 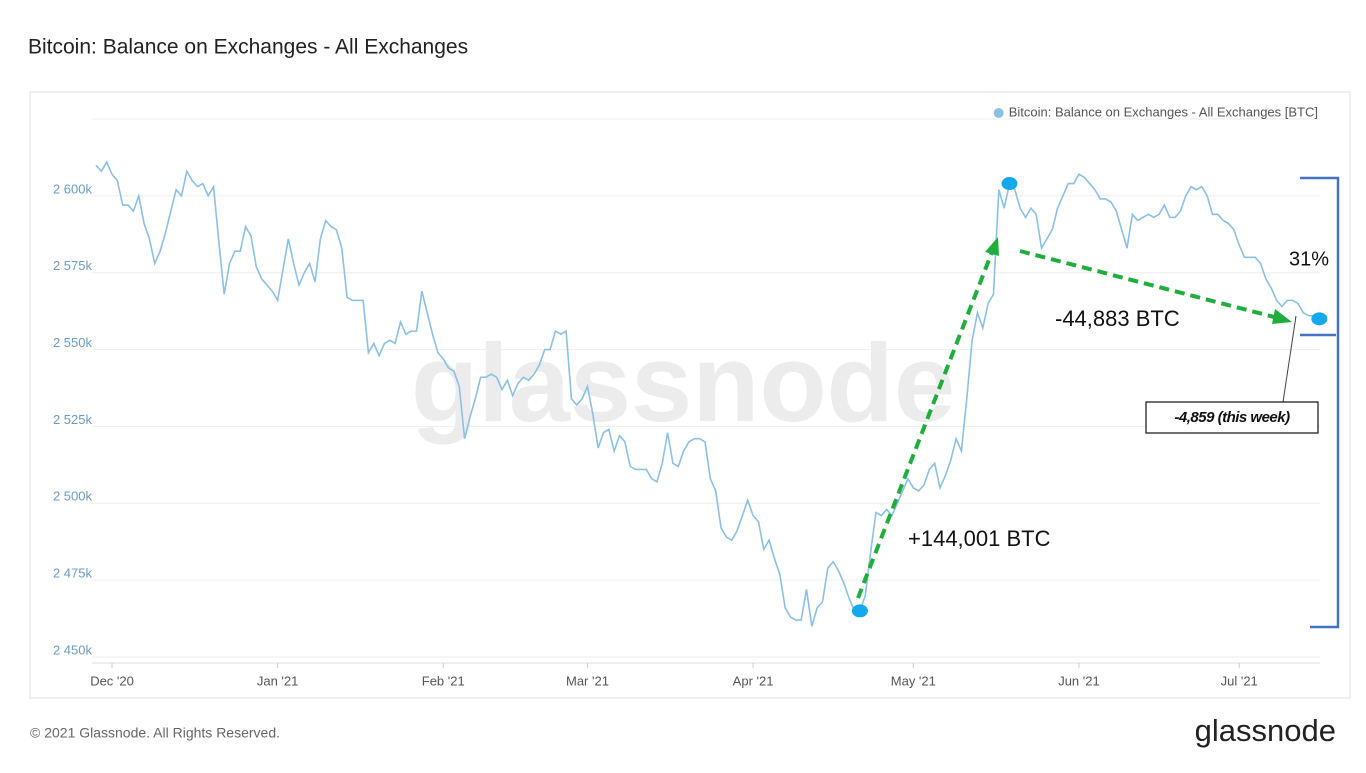 What do you see at coordinates (443, 680) in the screenshot?
I see `x-tick-label: Feb '21` at bounding box center [443, 680].